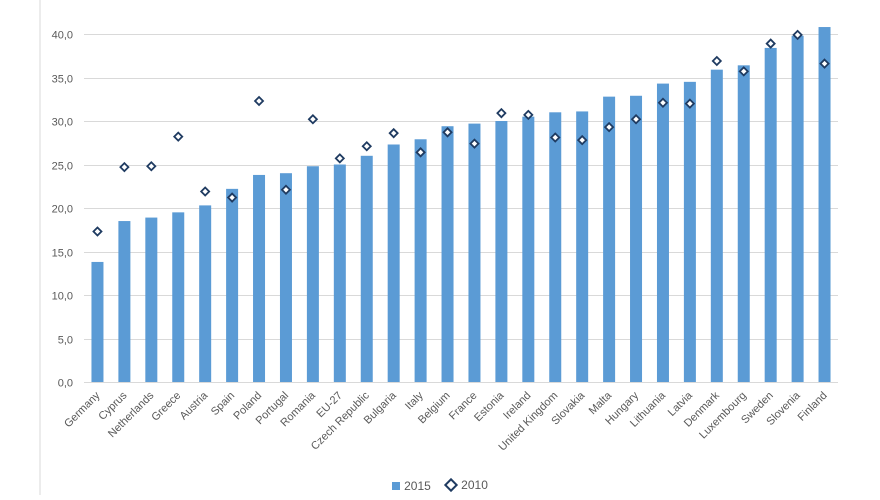  I want to click on legend-label-2015: 2015, so click(417, 486).